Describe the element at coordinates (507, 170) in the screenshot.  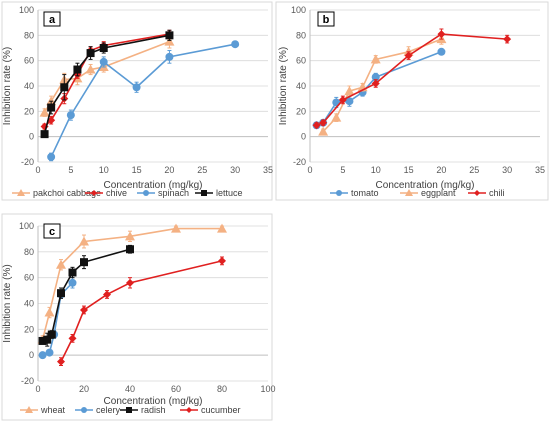
I see `panel-b-x-tick-label: 30` at that location.